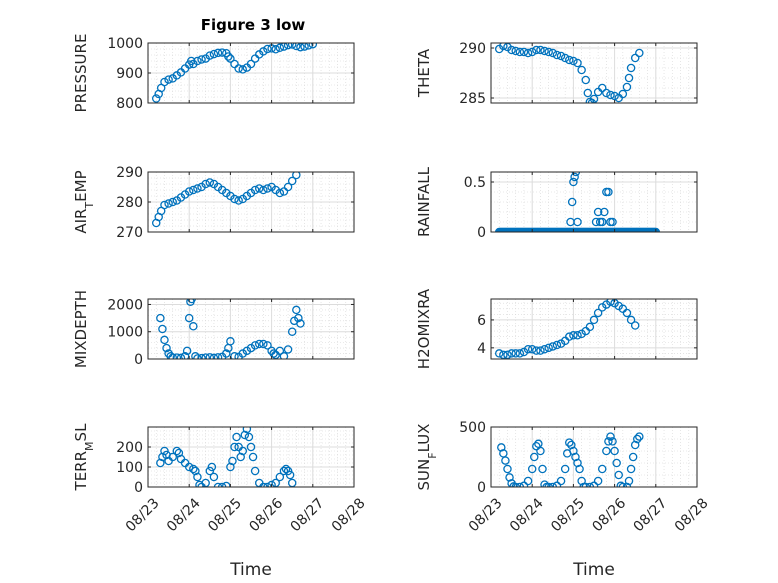  What do you see at coordinates (349, 515) in the screenshot?
I see `x-tick-label: 08/28` at bounding box center [349, 515].